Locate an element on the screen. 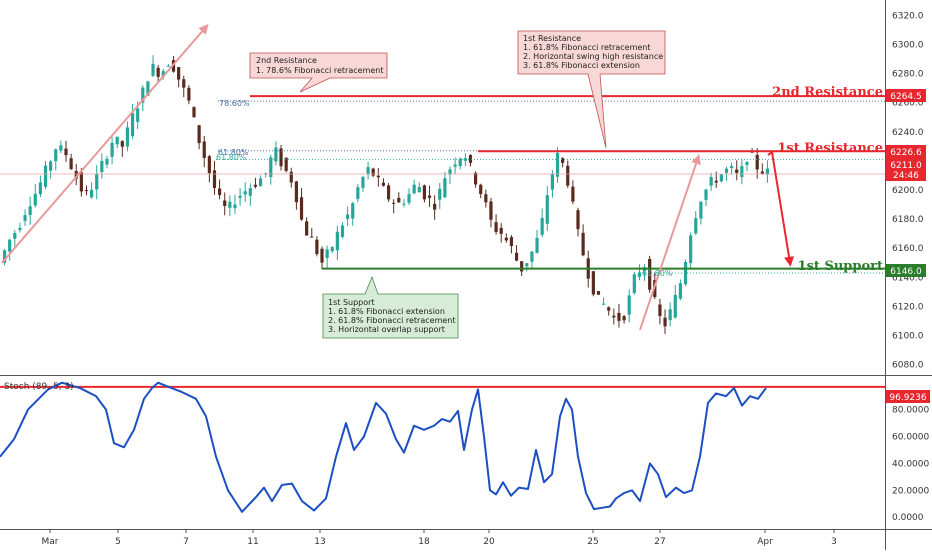 This screenshot has height=554, width=932. fib-618-label-a: 61.80% is located at coordinates (233, 152).